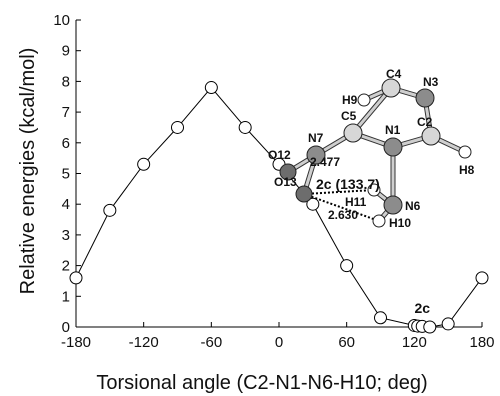  What do you see at coordinates (400, 223) in the screenshot?
I see `atom-label: H10` at bounding box center [400, 223].